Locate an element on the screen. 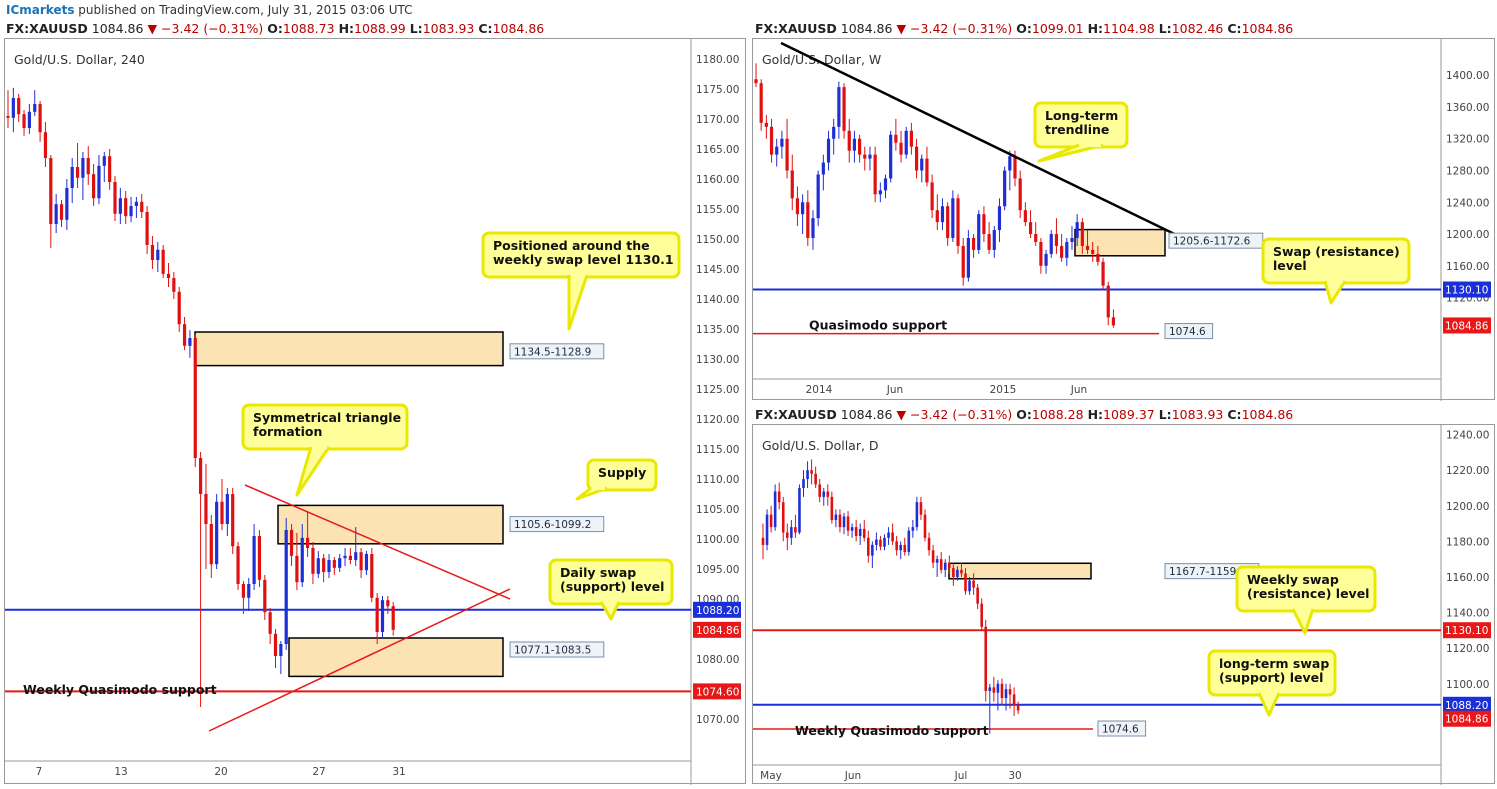 The image size is (1497, 789). y-tick-label: 1120.00 is located at coordinates (1467, 649).